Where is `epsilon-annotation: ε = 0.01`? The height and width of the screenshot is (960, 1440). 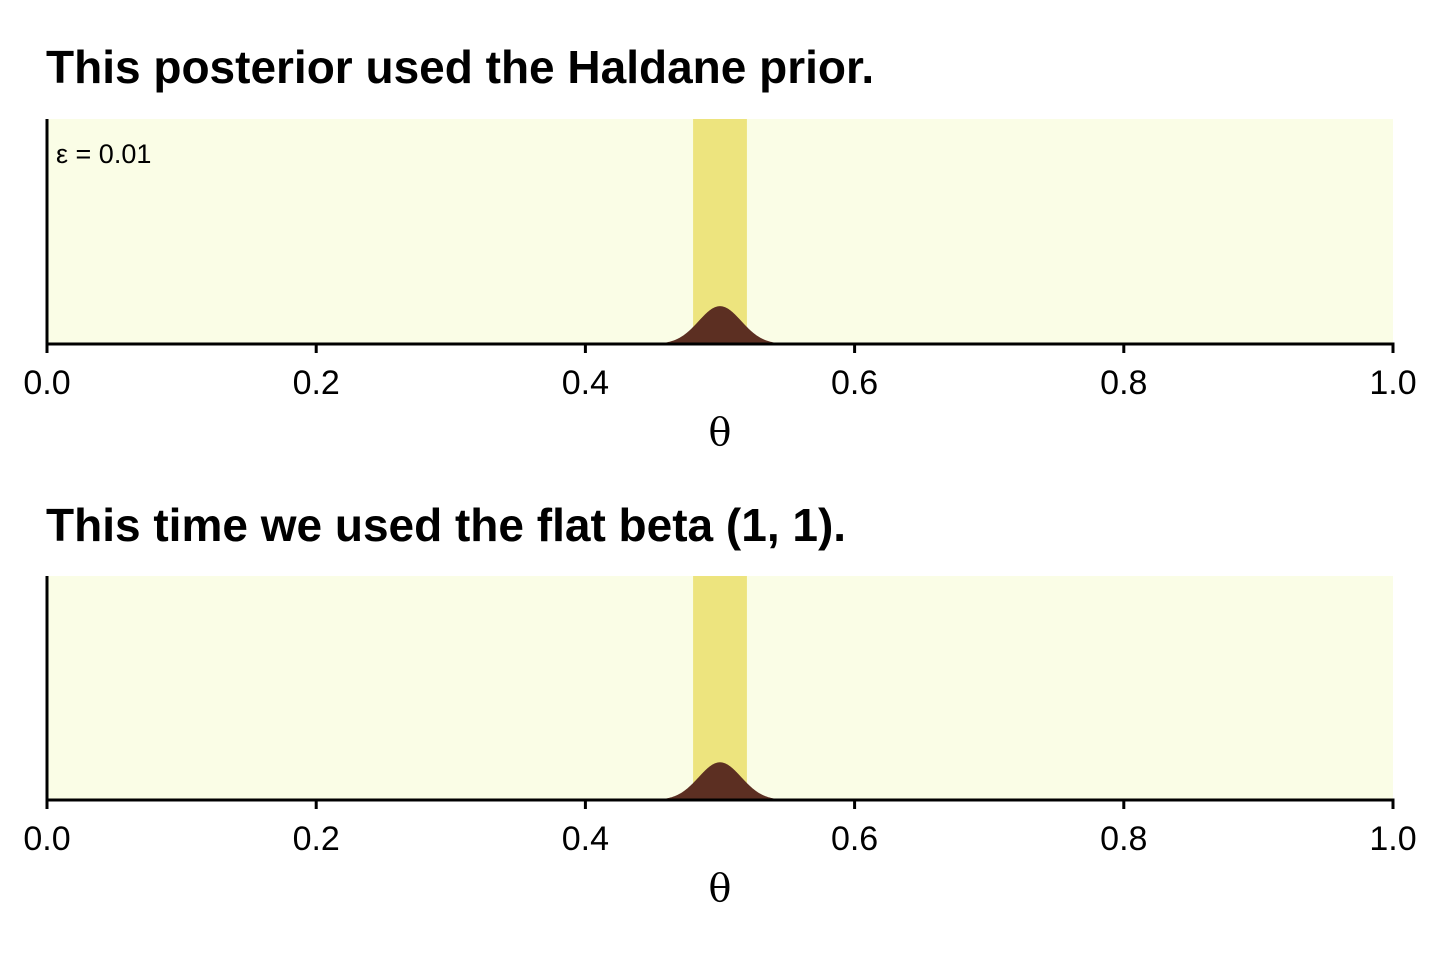 epsilon-annotation: ε = 0.01 is located at coordinates (103, 154).